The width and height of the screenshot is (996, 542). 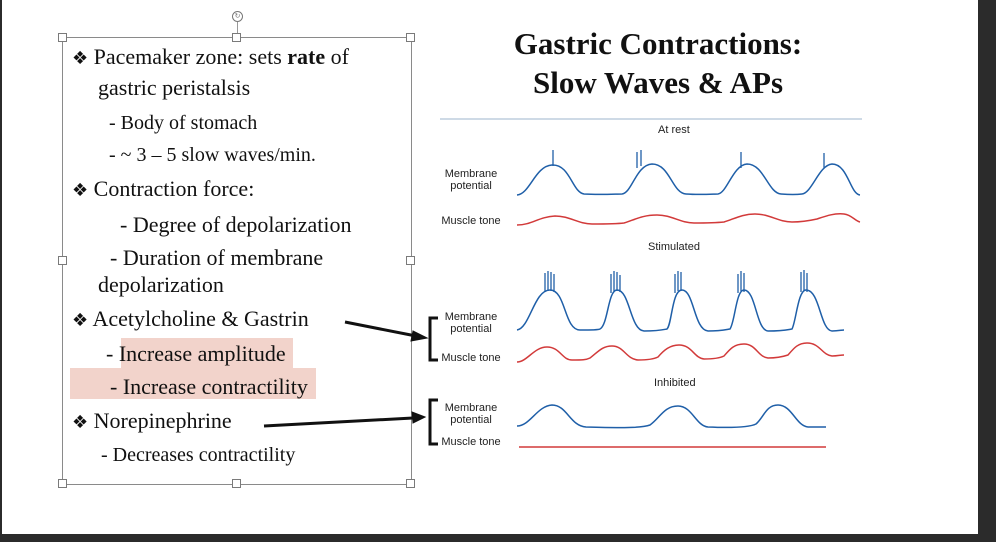 What do you see at coordinates (1, 271) in the screenshot?
I see `window-frame-left` at bounding box center [1, 271].